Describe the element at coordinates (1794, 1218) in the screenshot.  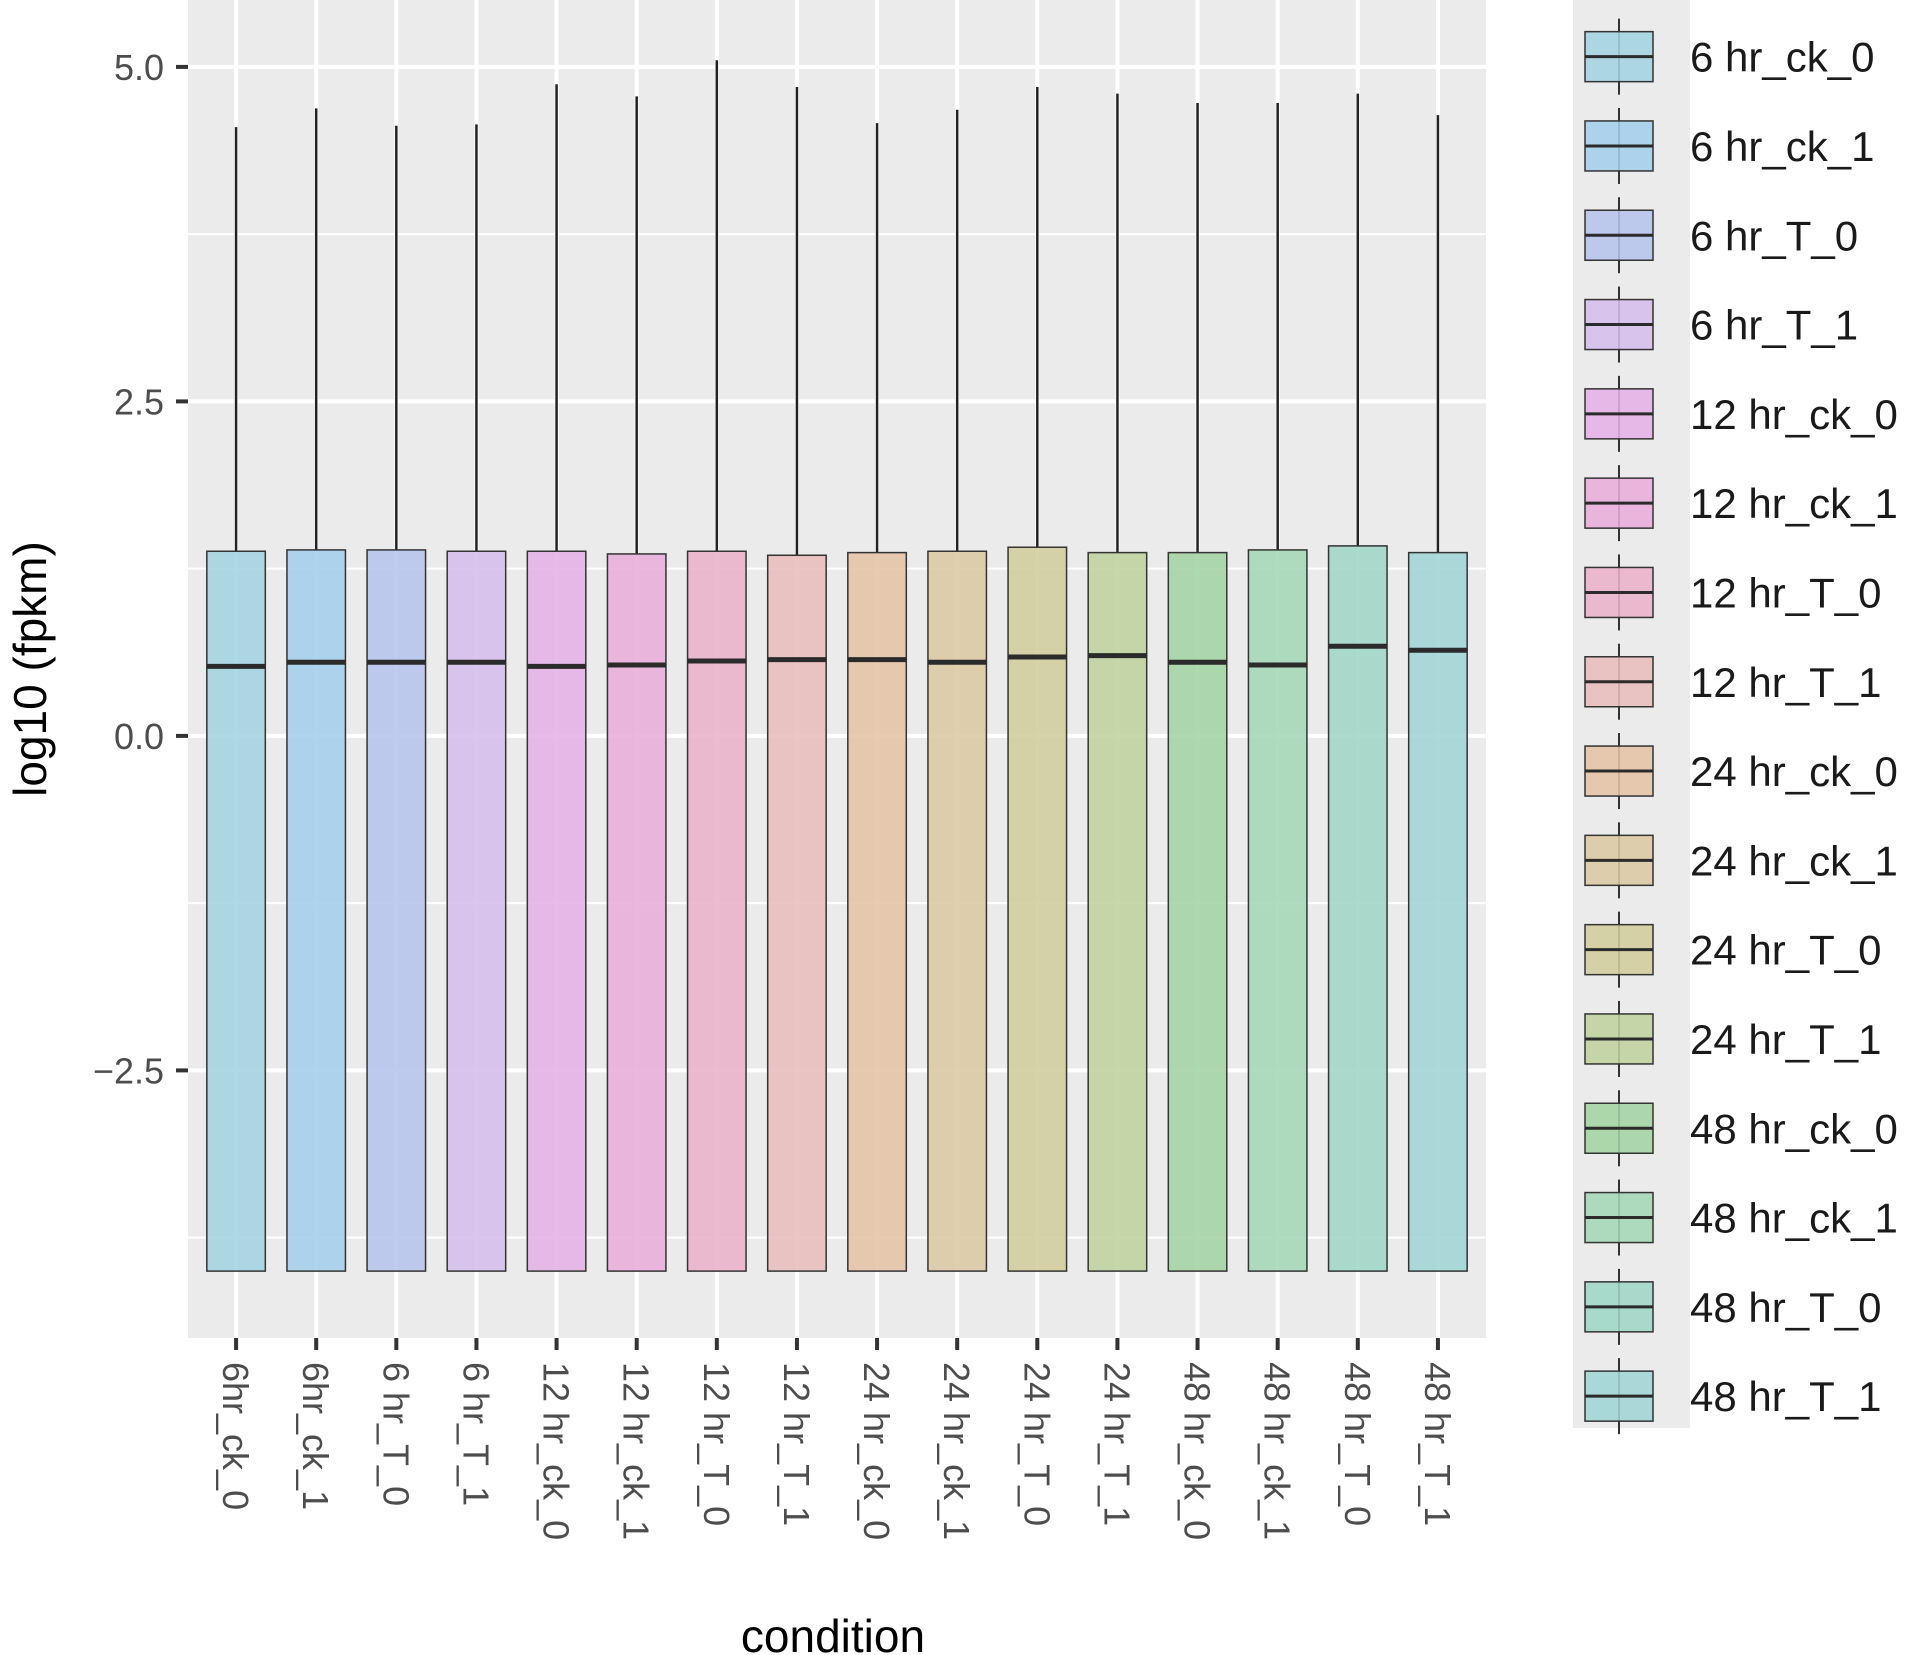
I see `legend-label: 48 hr_ck_1` at that location.